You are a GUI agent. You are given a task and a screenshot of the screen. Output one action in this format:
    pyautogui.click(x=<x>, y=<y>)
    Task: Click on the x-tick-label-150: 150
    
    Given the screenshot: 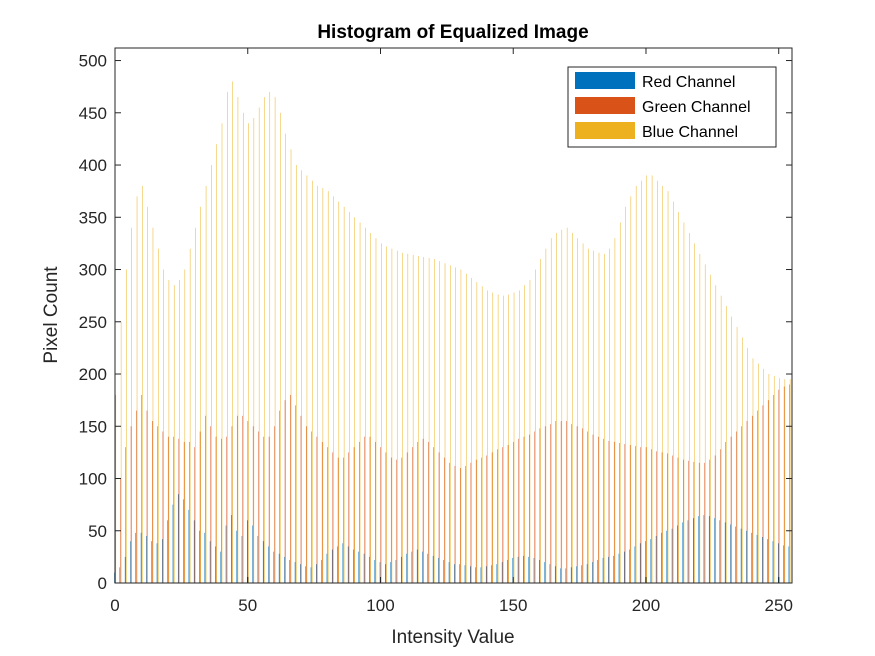 What is the action you would take?
    pyautogui.click(x=513, y=605)
    